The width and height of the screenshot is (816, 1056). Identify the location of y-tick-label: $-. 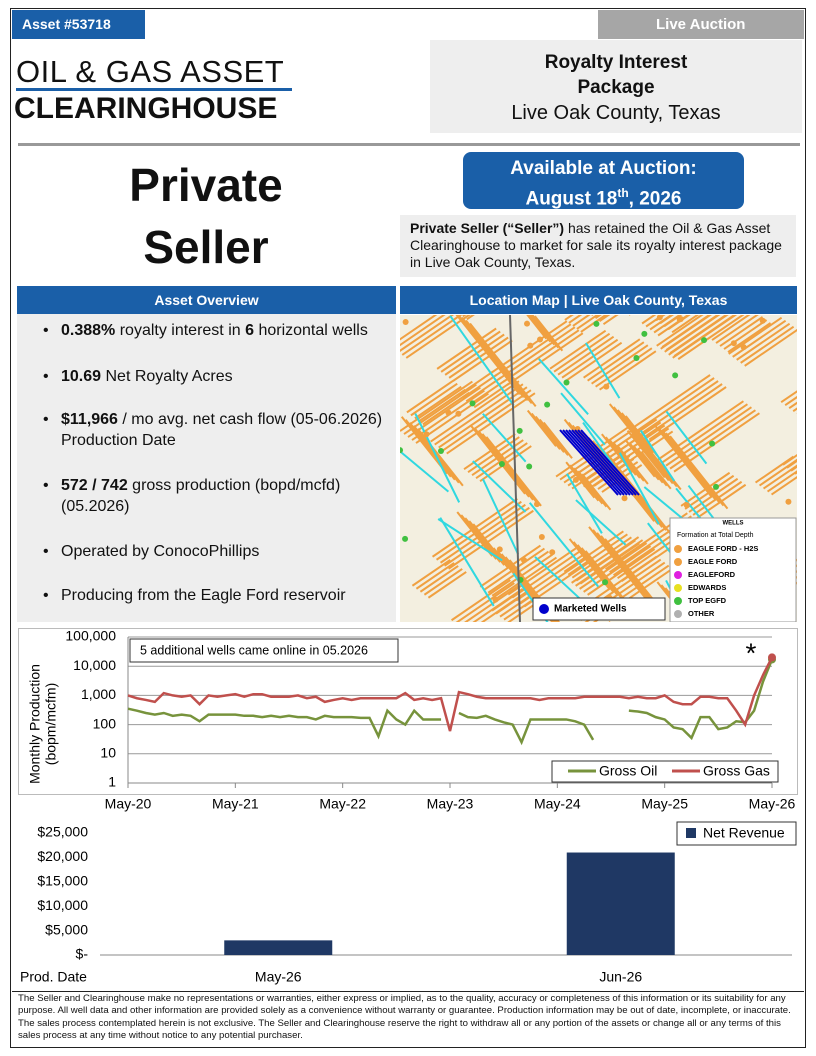
(82, 954).